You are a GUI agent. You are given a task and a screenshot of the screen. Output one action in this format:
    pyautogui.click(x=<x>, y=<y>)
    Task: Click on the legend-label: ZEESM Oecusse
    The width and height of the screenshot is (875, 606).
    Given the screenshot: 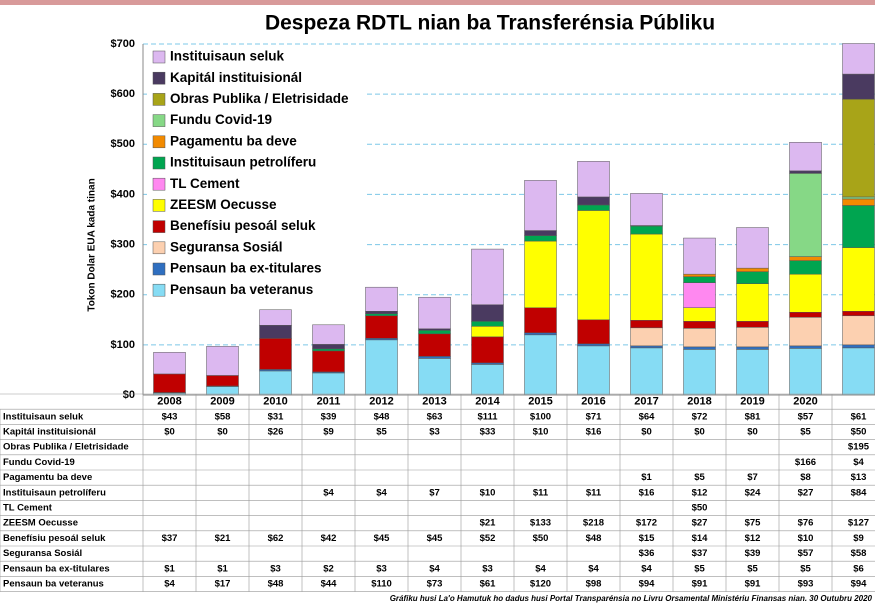 What is the action you would take?
    pyautogui.click(x=223, y=204)
    